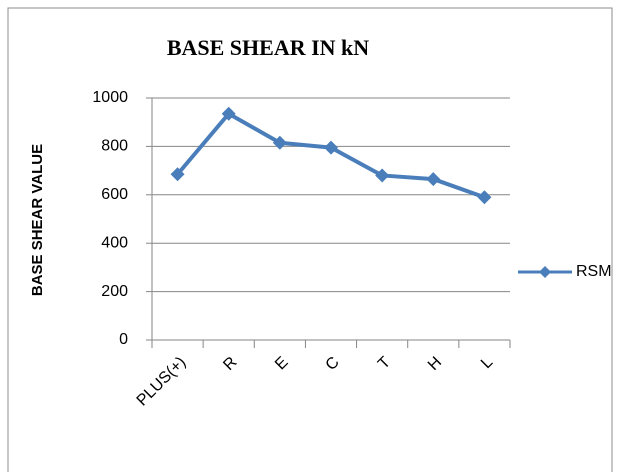 The width and height of the screenshot is (618, 472). What do you see at coordinates (123, 339) in the screenshot?
I see `y-tick-label: 0` at bounding box center [123, 339].